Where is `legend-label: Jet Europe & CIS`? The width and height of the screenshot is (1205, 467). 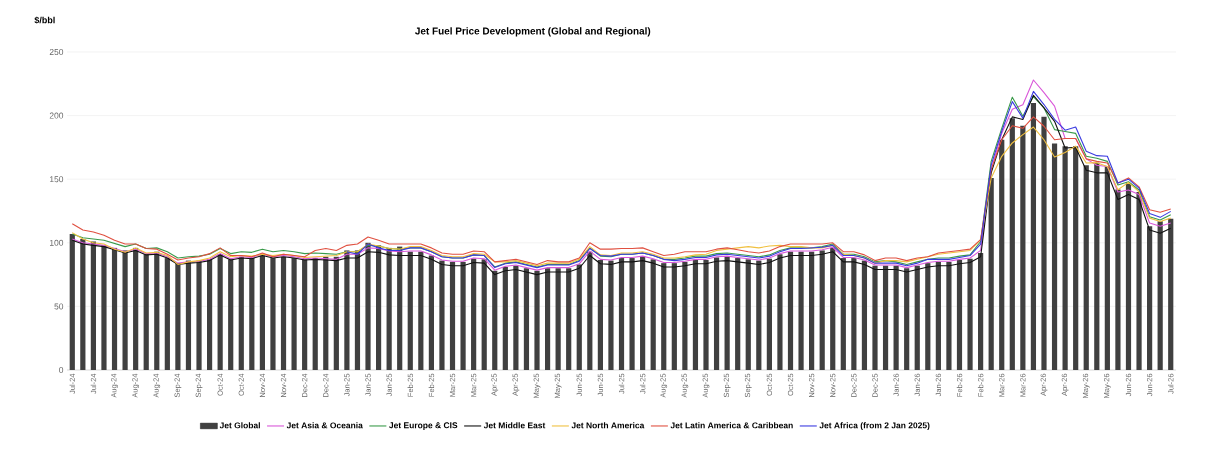
legend-label: Jet Europe & CIS is located at coordinates (423, 426).